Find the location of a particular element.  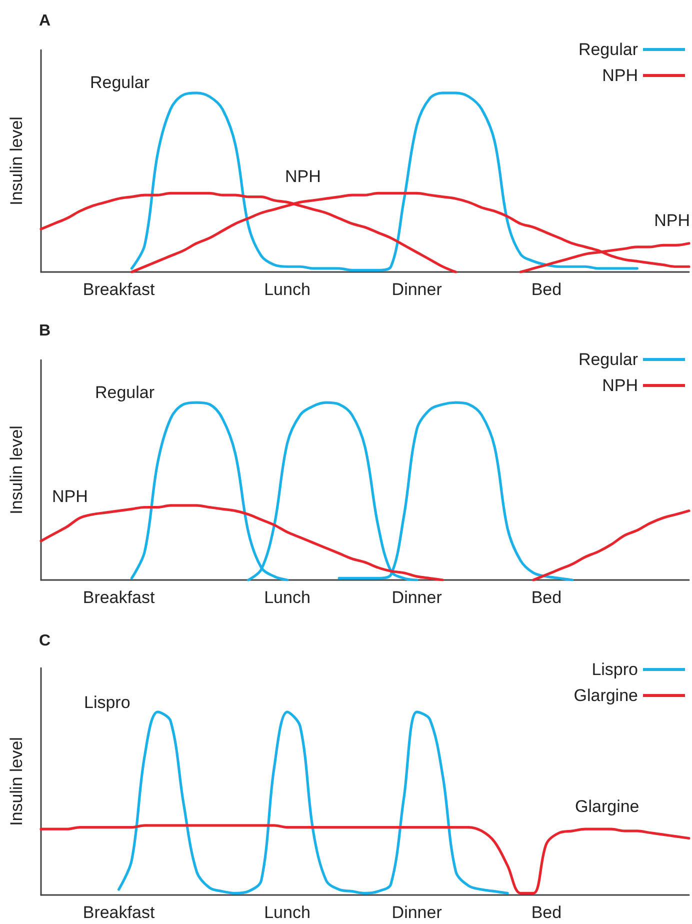

chart-title: A is located at coordinates (45, 21).